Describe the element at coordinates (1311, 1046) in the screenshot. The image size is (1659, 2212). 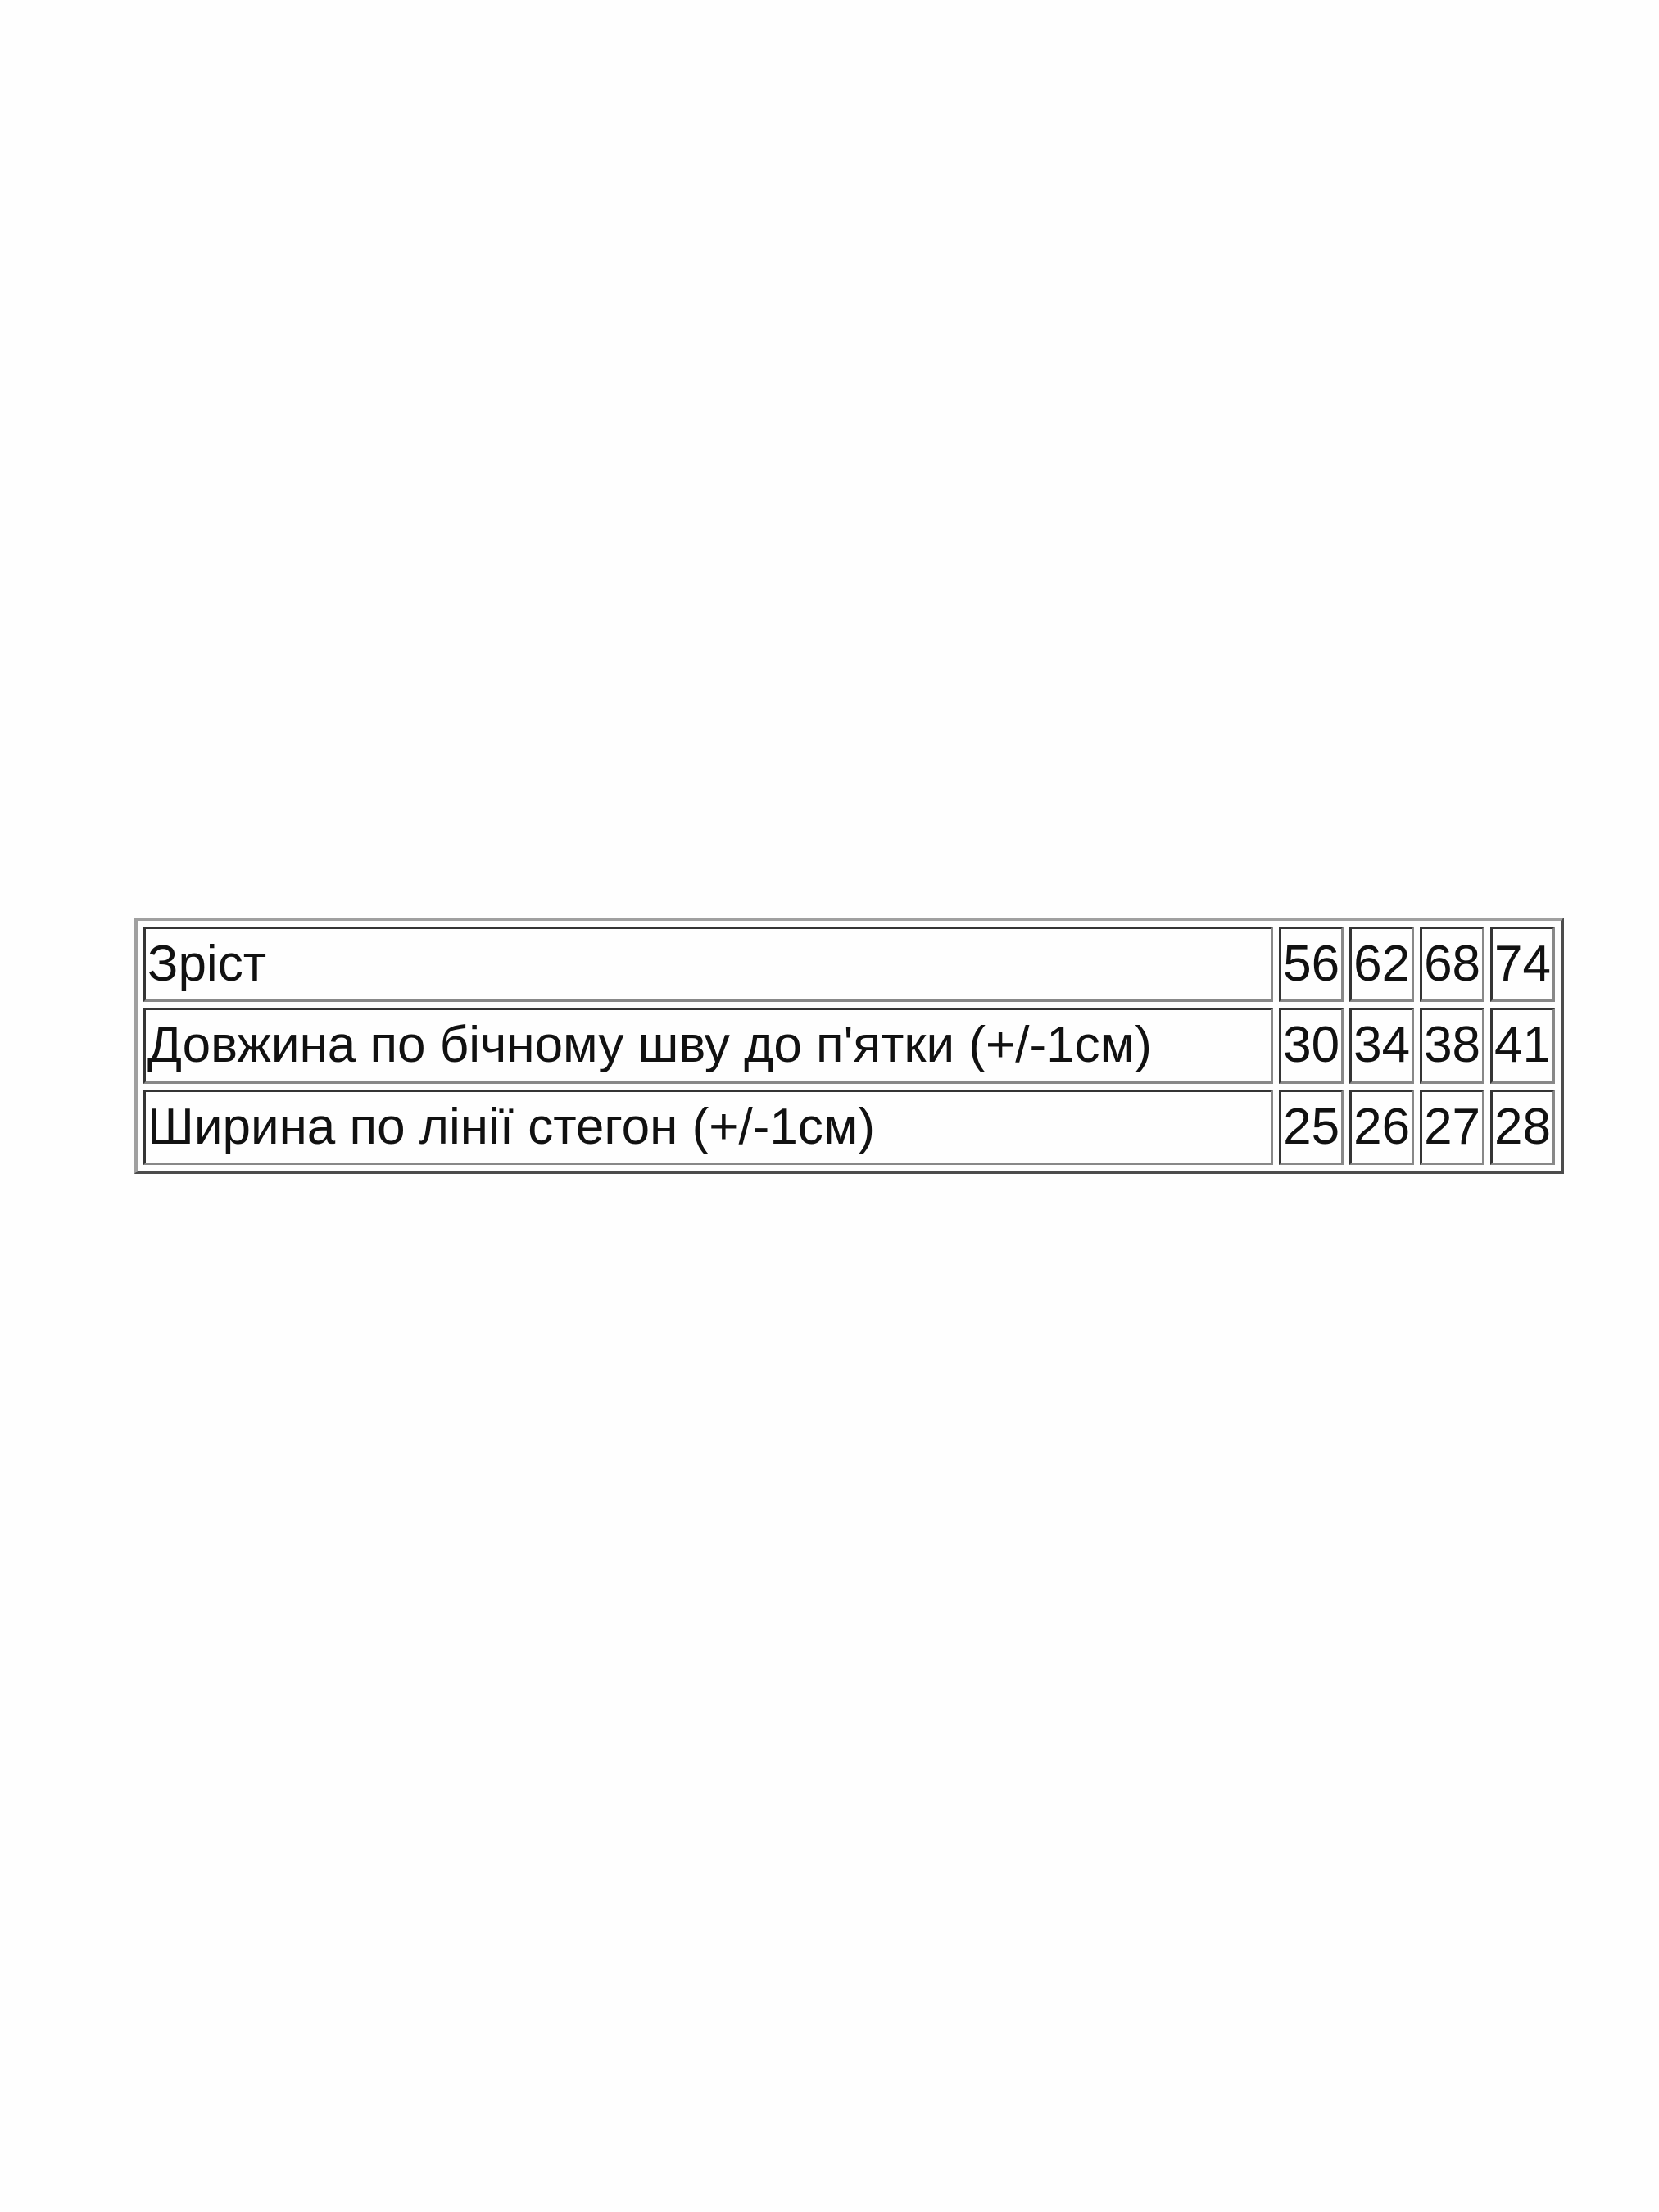
I see `size-value: 30` at that location.